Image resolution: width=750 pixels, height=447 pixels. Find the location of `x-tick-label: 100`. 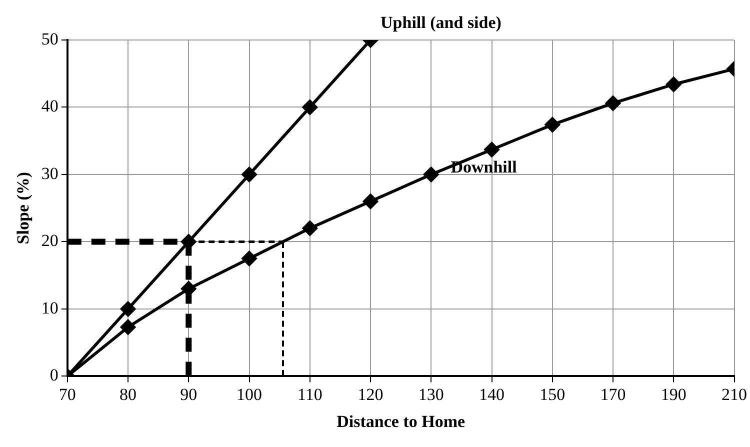

x-tick-label: 100 is located at coordinates (249, 394).